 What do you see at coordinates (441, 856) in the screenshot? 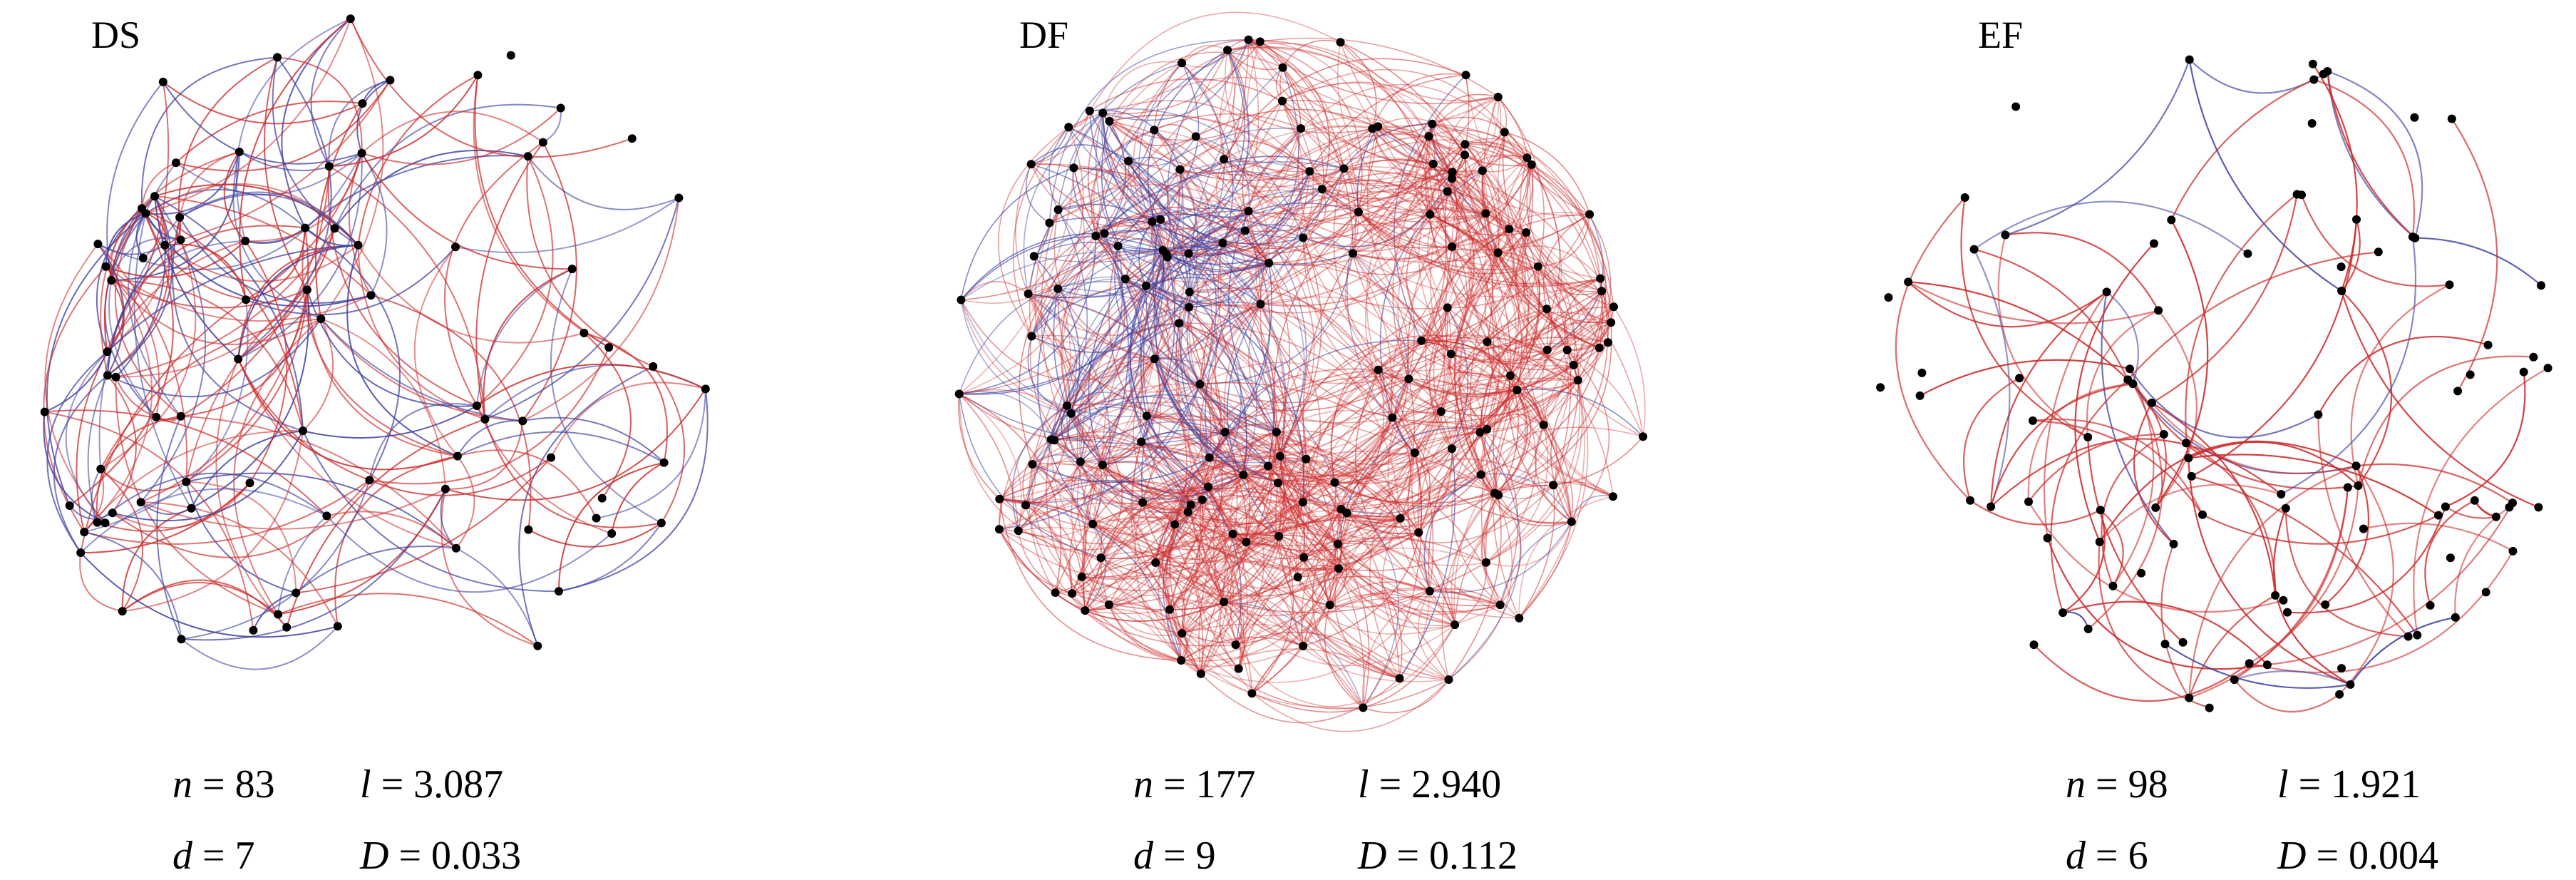
I see `stat-density: D = 0.033` at bounding box center [441, 856].